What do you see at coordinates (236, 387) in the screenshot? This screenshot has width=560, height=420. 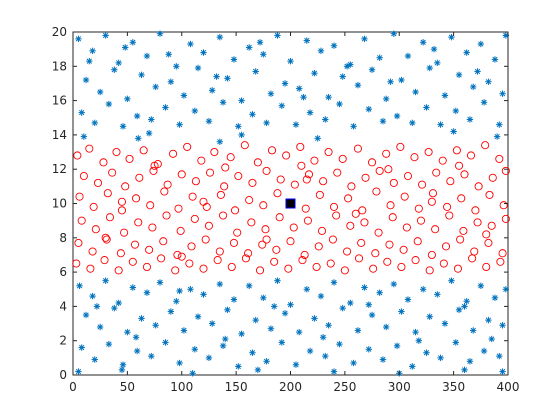 I see `x-tick-label: 150` at bounding box center [236, 387].